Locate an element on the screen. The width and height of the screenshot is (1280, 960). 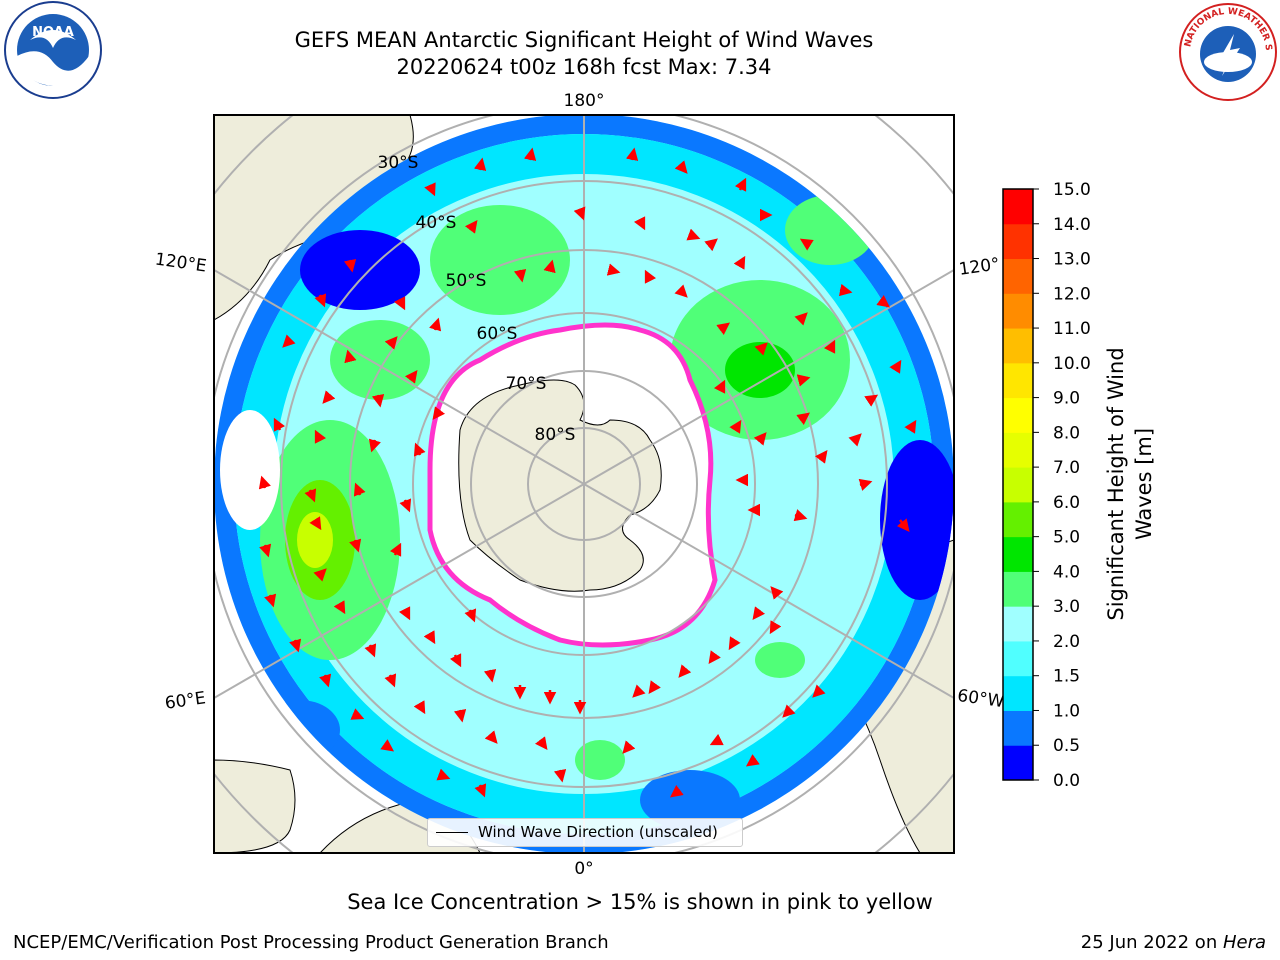
colorbar-tick-label: 4.0 is located at coordinates (1066, 572).